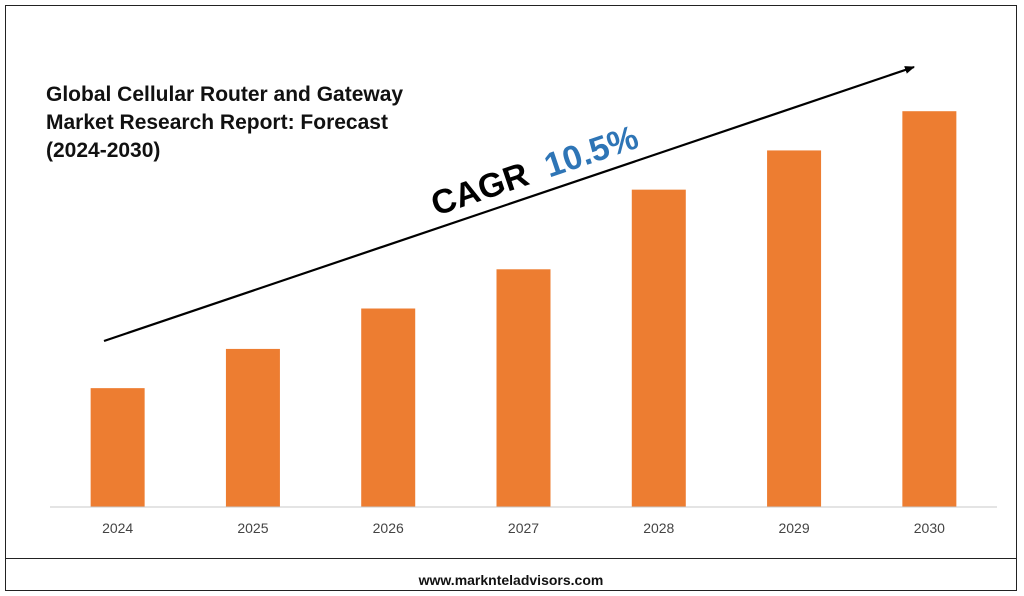  What do you see at coordinates (252, 427) in the screenshot?
I see `bar-2025` at bounding box center [252, 427].